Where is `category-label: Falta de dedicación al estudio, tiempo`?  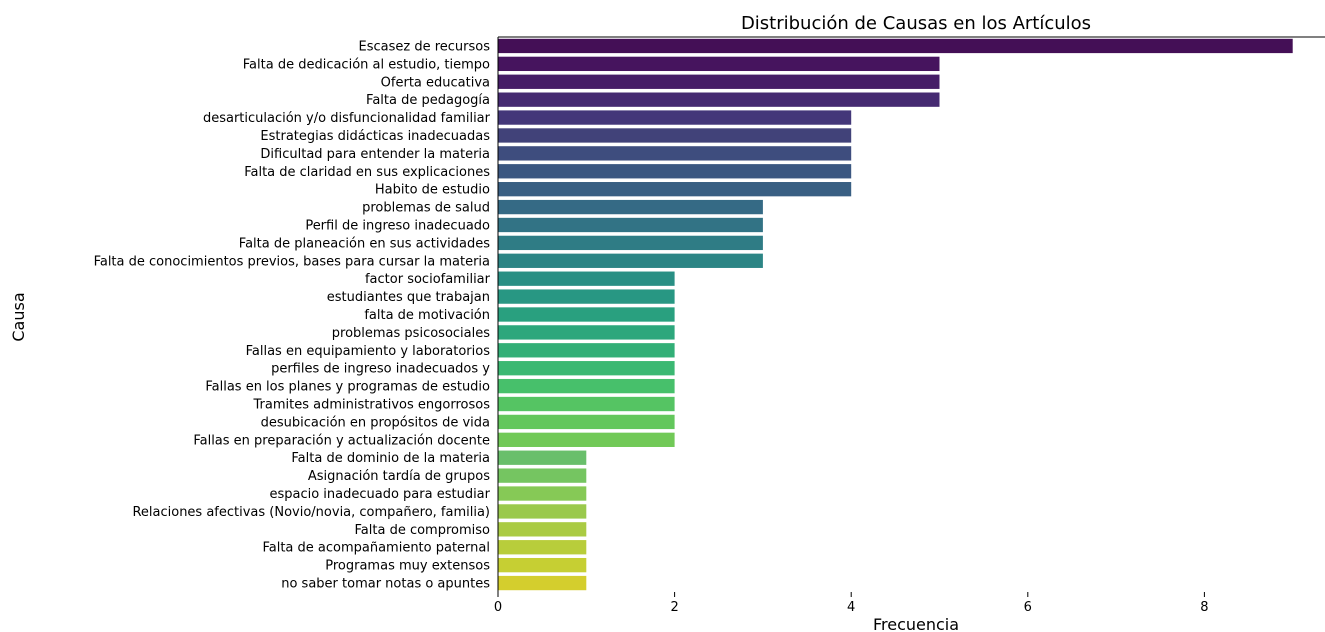
category-label: Falta de dedicación al estudio, tiempo is located at coordinates (366, 64).